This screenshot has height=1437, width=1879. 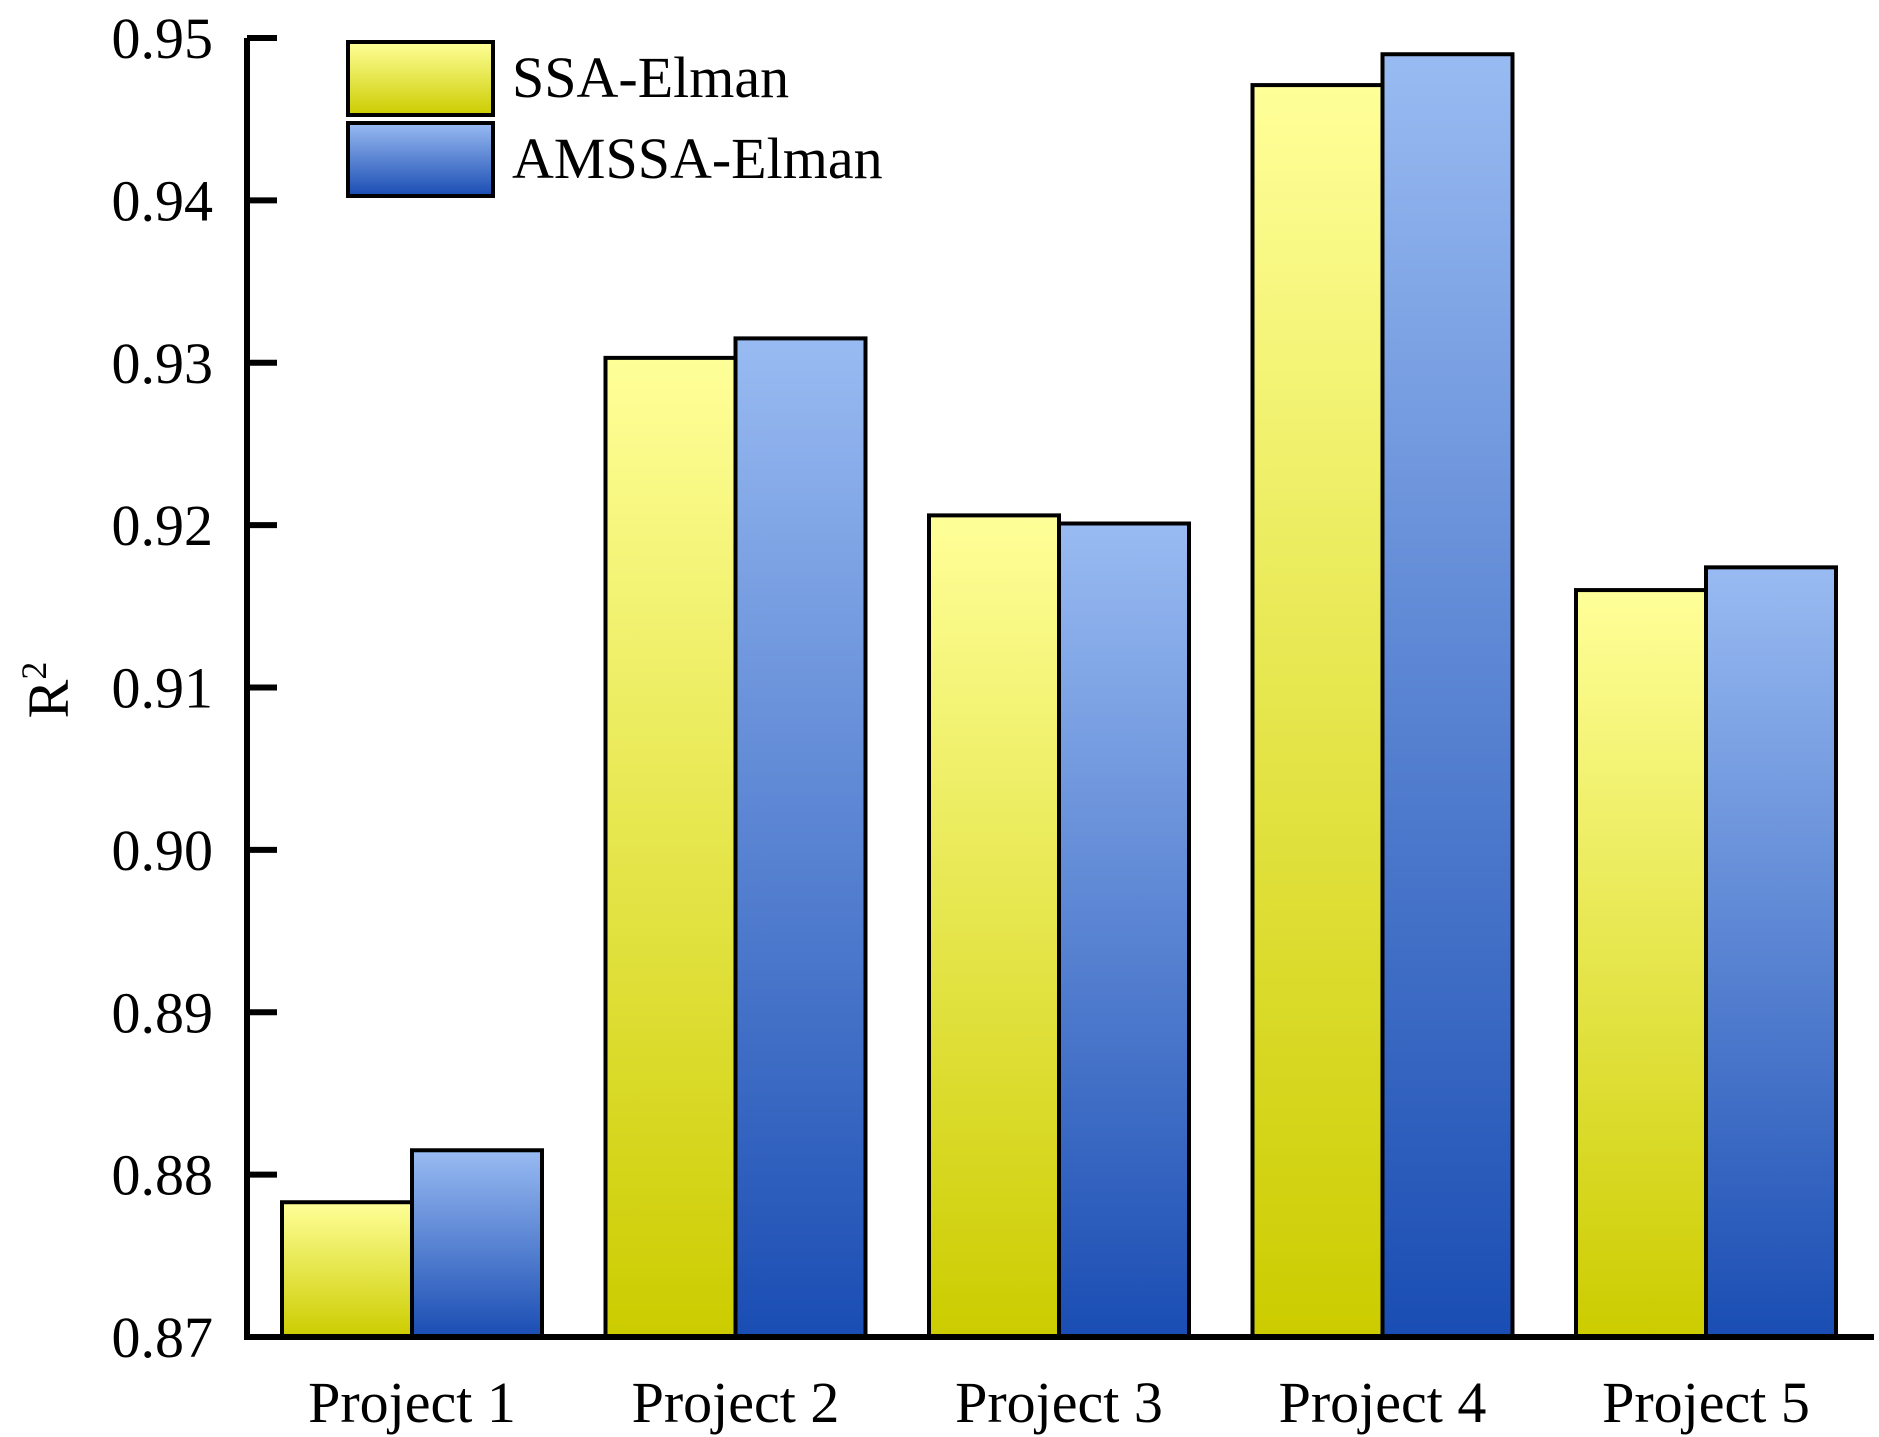 What do you see at coordinates (163, 525) in the screenshot?
I see `y-tick-label: 0.92` at bounding box center [163, 525].